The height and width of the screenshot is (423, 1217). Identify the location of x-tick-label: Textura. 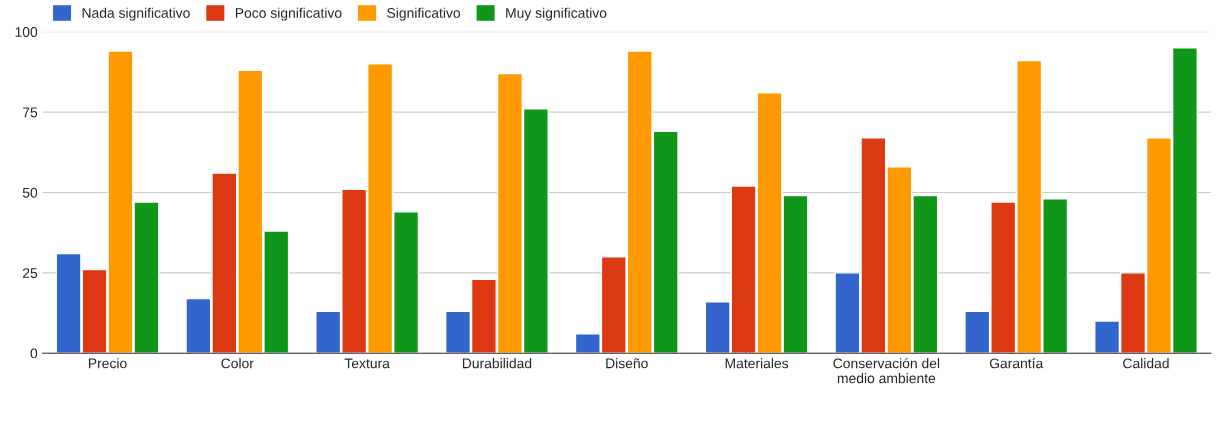
(367, 363).